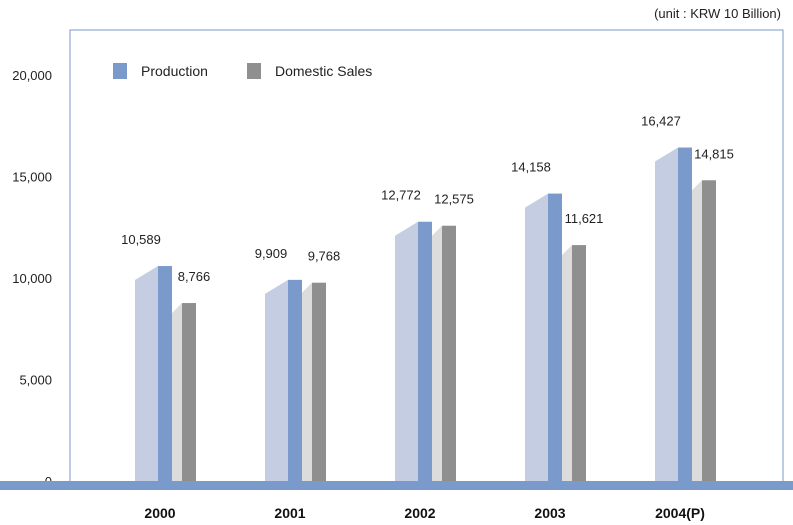  I want to click on y-tick-label: 5,000, so click(35, 380).